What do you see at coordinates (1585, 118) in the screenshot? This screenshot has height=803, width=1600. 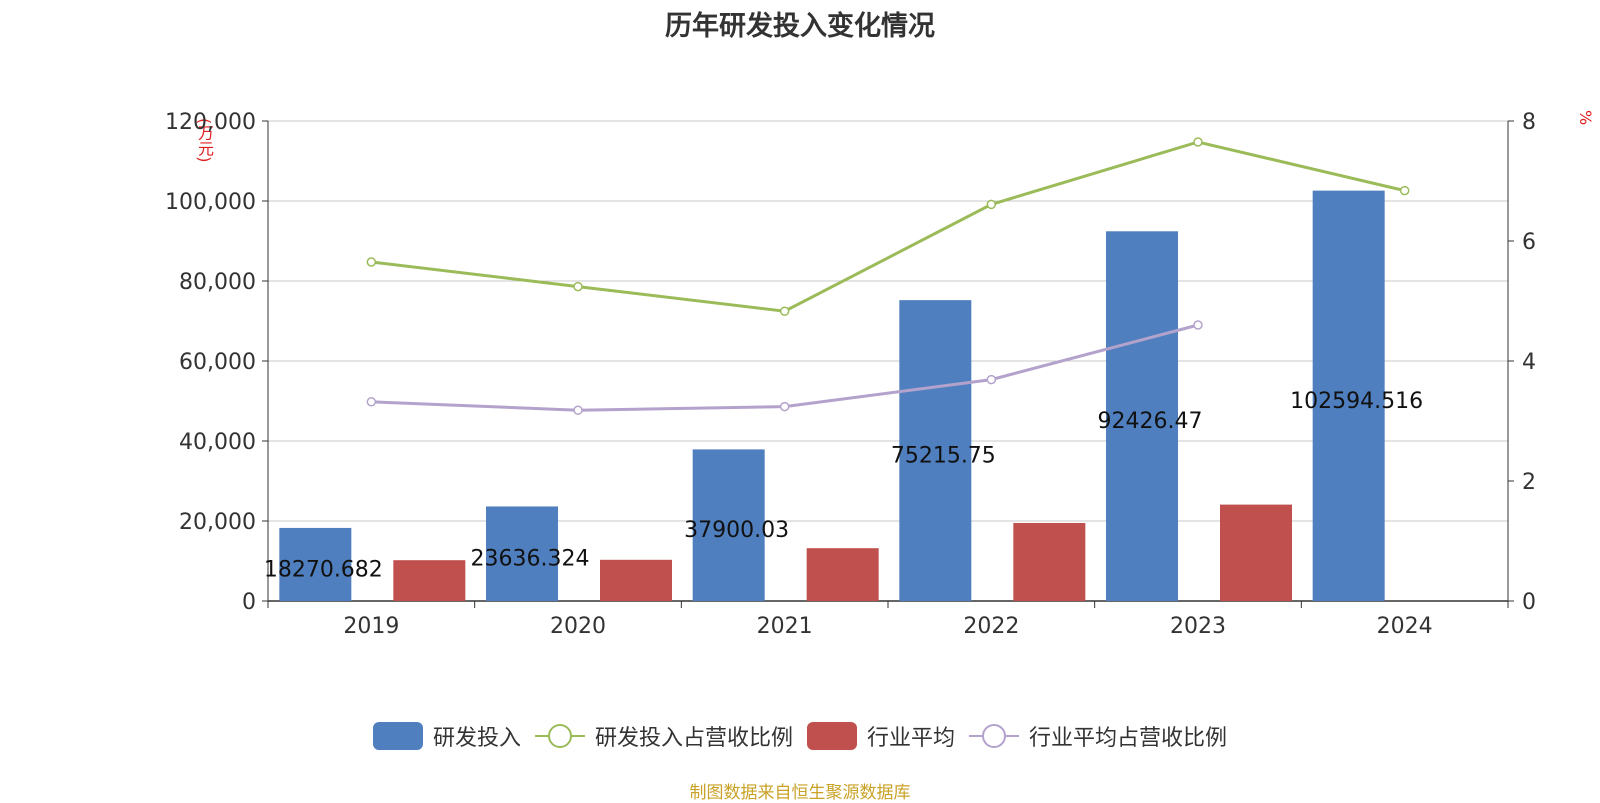 I see `right-axis-unit: %` at bounding box center [1585, 118].